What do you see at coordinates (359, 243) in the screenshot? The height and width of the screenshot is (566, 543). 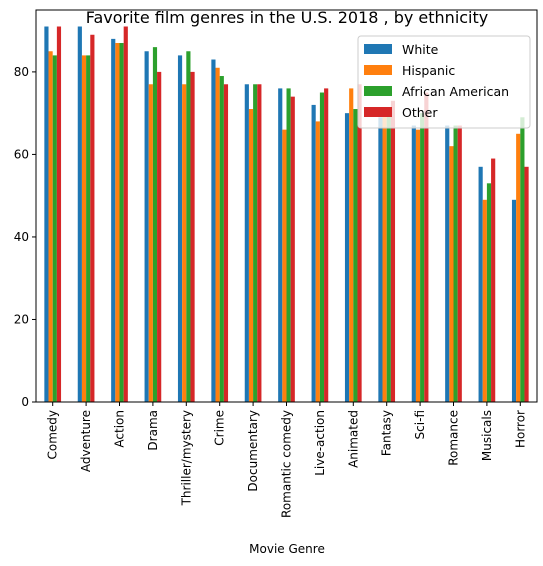 I see `bar-other-animated` at bounding box center [359, 243].